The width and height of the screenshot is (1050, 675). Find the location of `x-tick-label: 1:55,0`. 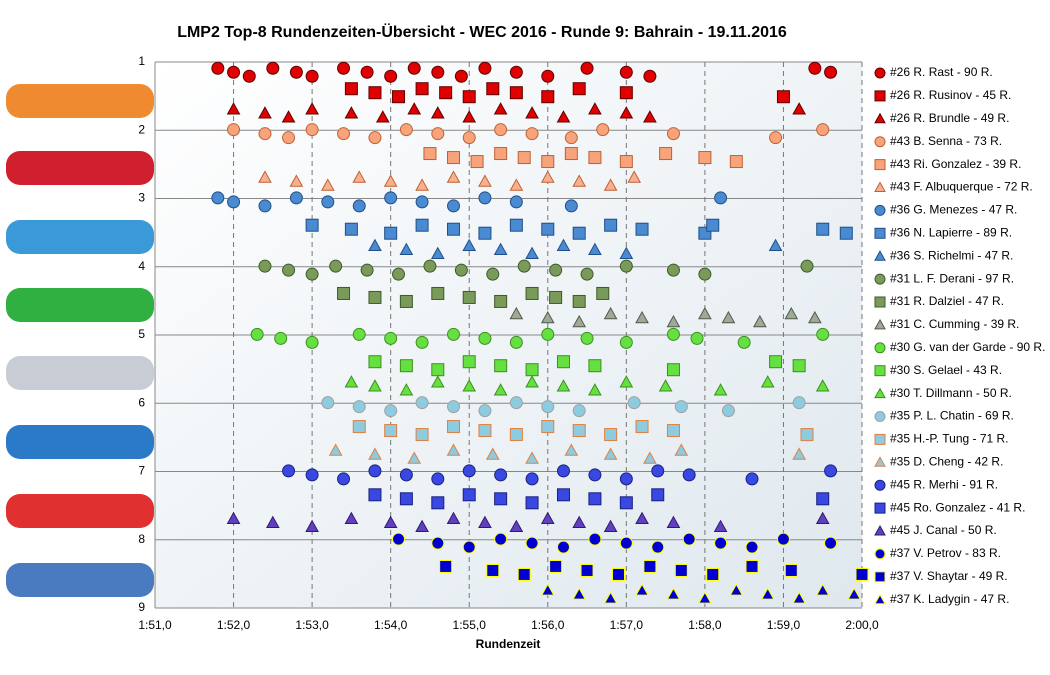

x-tick-label: 1:55,0 is located at coordinates (470, 625).